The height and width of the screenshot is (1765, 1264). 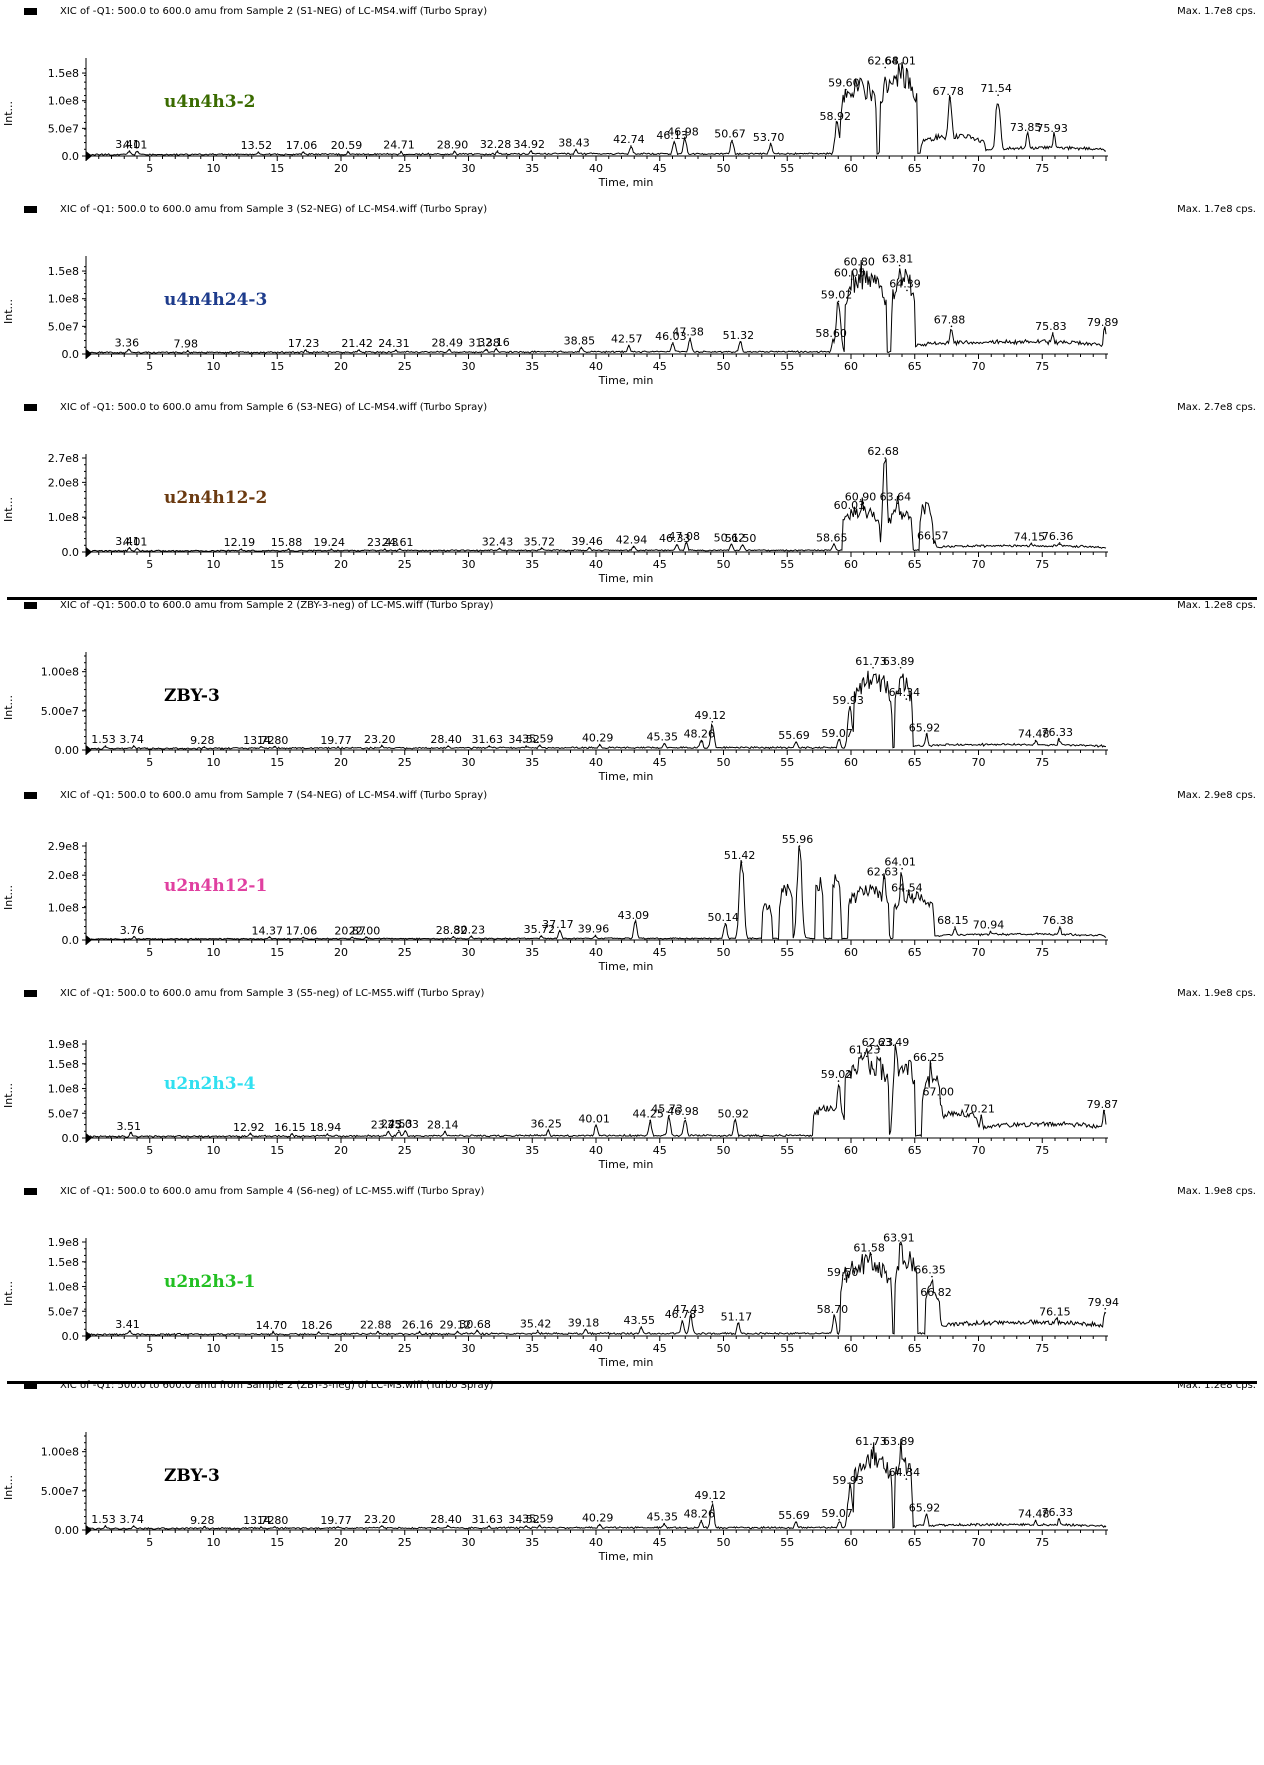 What do you see at coordinates (899, 661) in the screenshot?
I see `peak-label: 63.89` at bounding box center [899, 661].